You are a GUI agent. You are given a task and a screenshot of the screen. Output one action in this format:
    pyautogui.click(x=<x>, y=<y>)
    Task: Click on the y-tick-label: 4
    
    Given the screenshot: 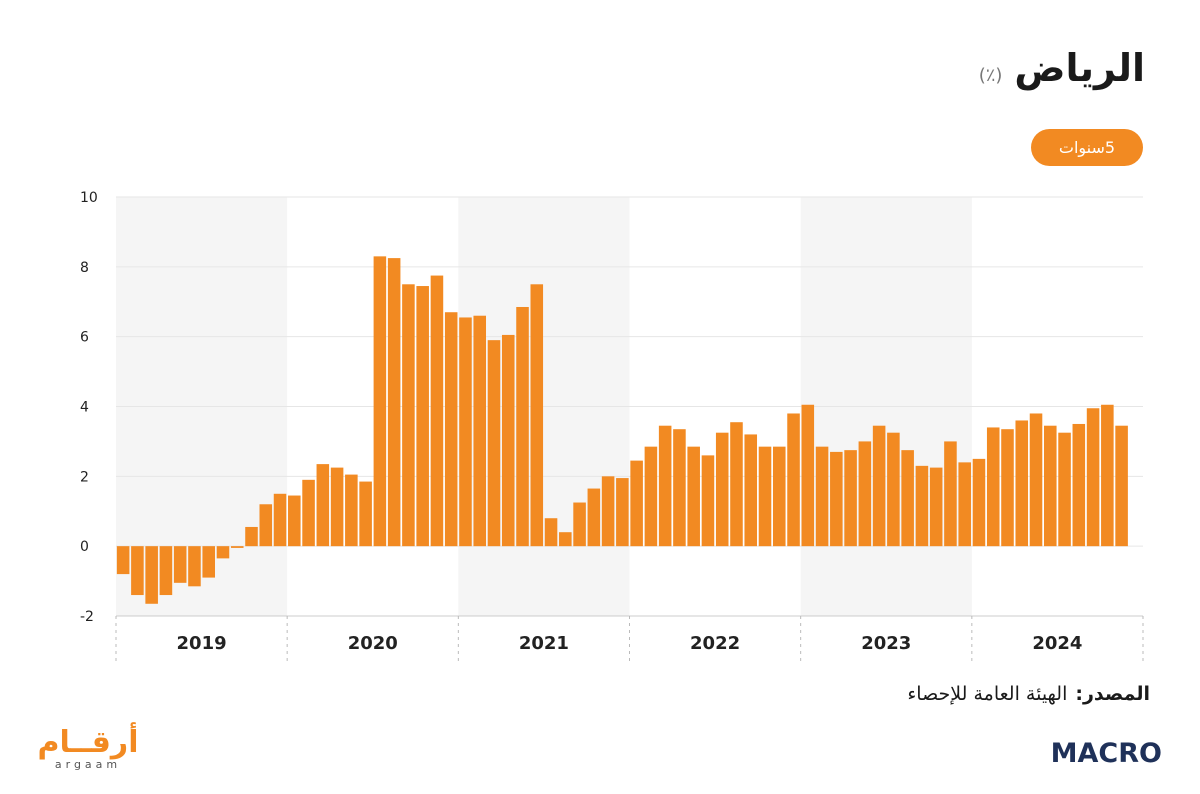 What is the action you would take?
    pyautogui.click(x=84, y=408)
    